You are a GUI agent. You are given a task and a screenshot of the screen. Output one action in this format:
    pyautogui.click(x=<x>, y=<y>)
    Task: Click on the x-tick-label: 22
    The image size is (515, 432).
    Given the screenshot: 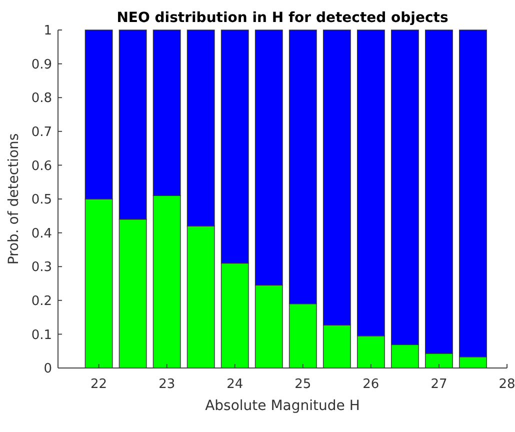 What is the action you would take?
    pyautogui.click(x=99, y=384)
    